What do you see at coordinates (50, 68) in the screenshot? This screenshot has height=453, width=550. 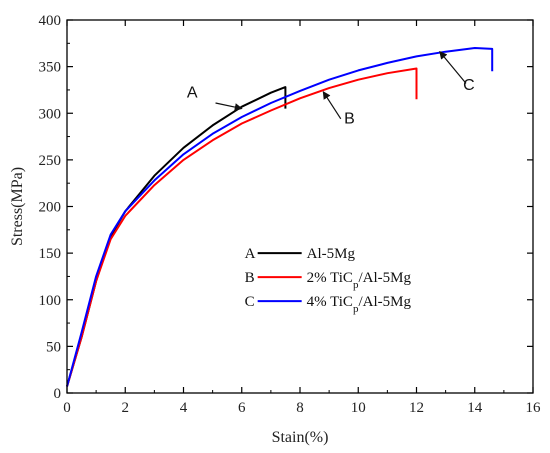 I see `y-tick-label: 350` at bounding box center [50, 68].